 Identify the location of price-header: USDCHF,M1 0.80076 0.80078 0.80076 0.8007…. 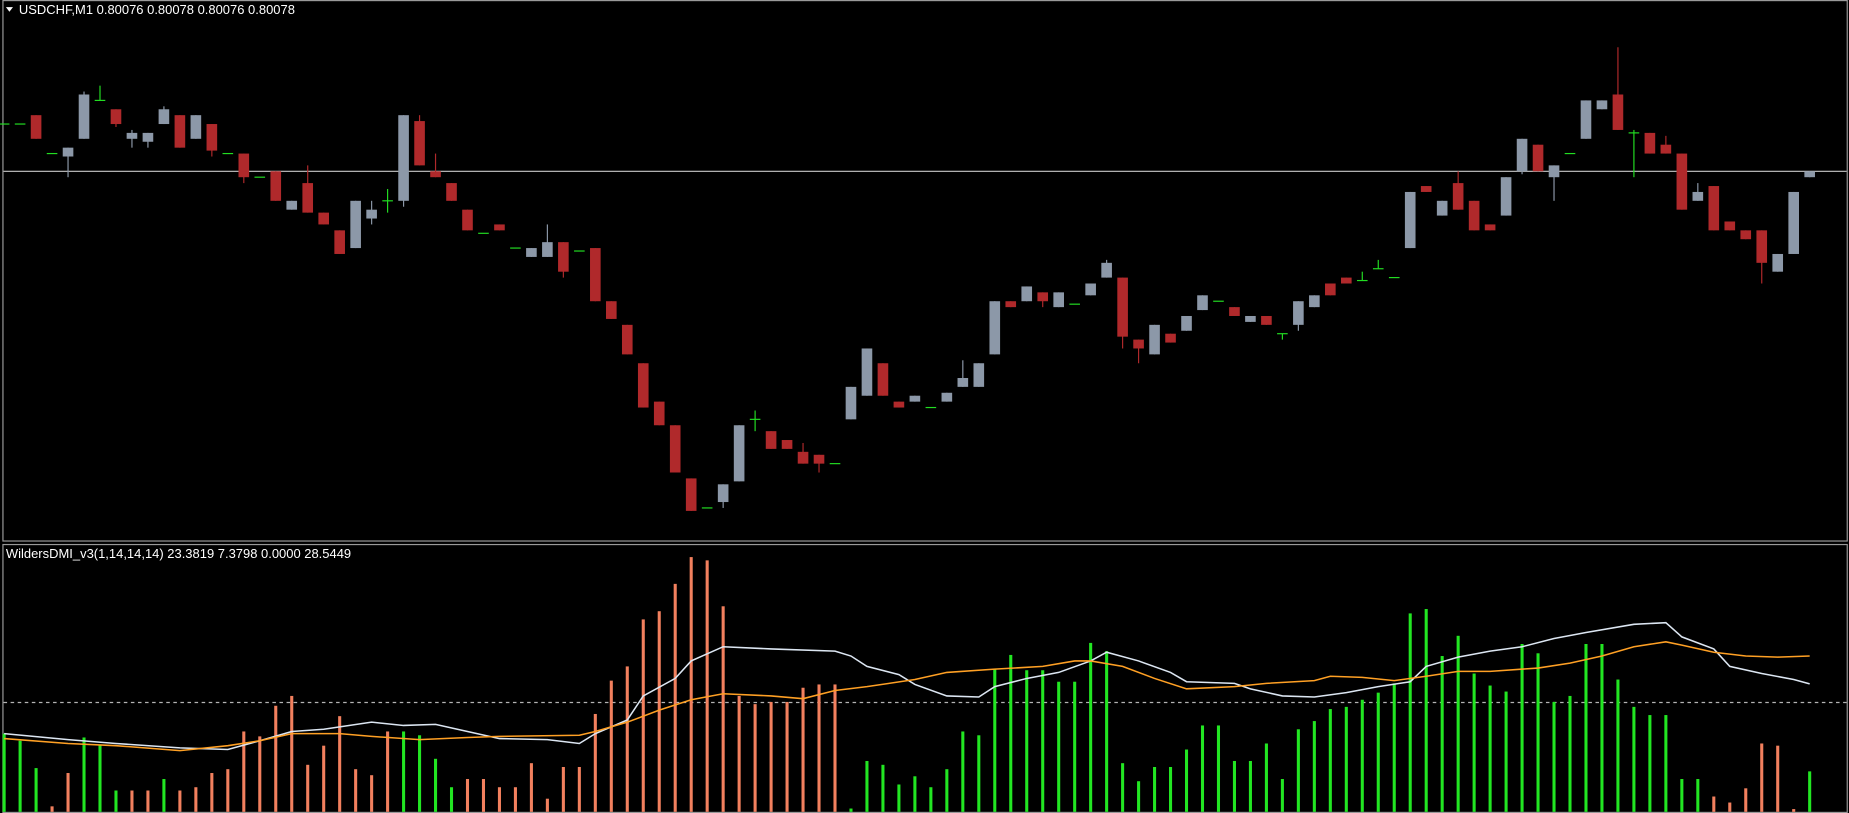
(157, 9).